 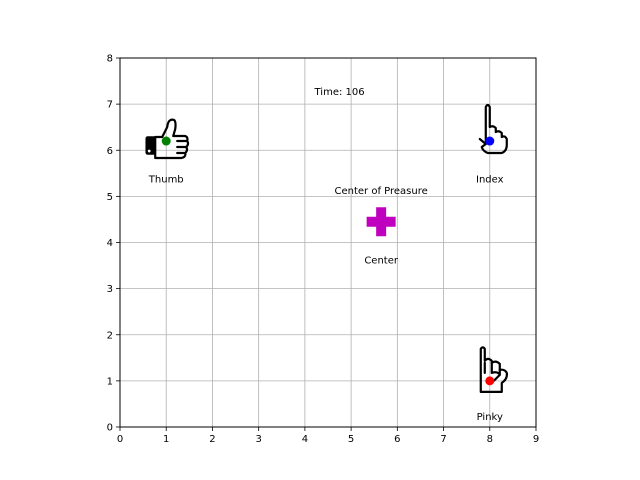 I want to click on y-tick-label: 7, so click(x=110, y=105).